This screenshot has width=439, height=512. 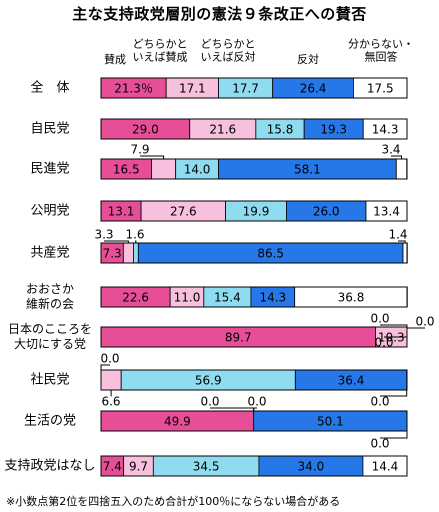 I want to click on data-label-9-2: 0.0, so click(x=209, y=402).